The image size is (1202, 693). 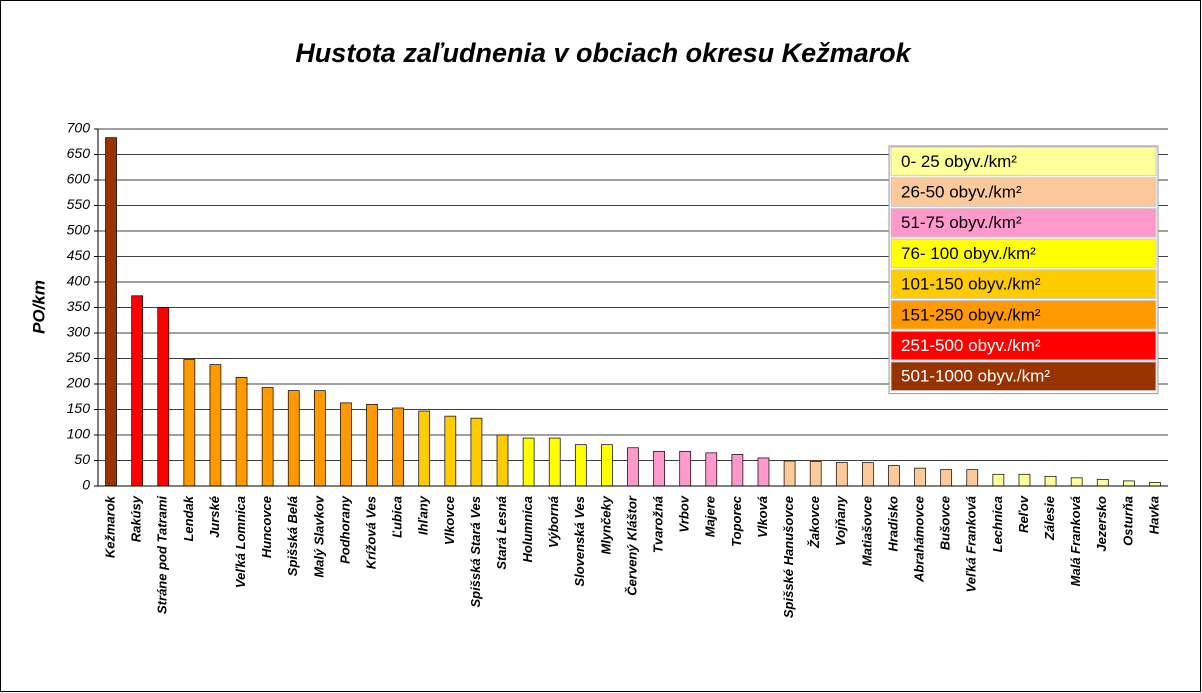 What do you see at coordinates (658, 524) in the screenshot?
I see `x-tick-label: Tvarožná` at bounding box center [658, 524].